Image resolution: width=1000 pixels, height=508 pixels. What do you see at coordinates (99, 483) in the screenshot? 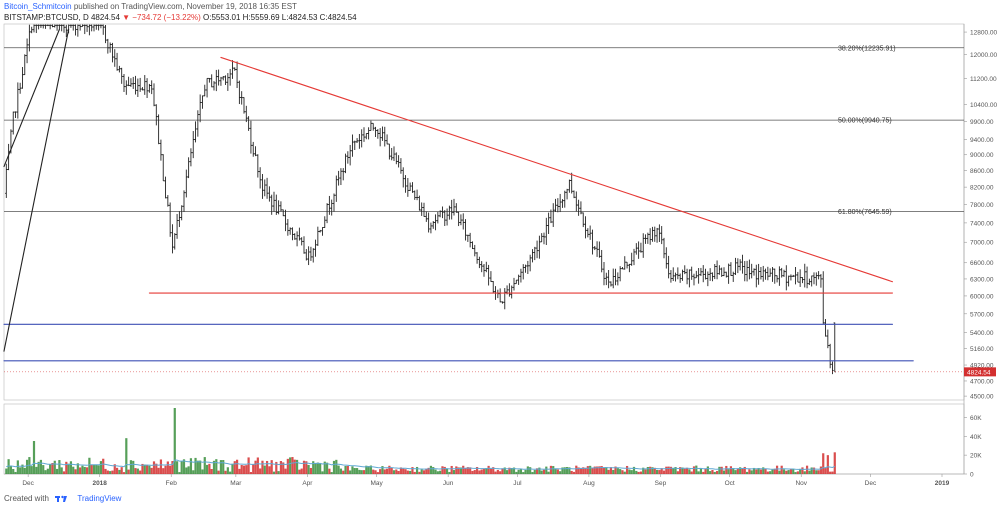
I see `time-tick-label: 2018` at bounding box center [99, 483].